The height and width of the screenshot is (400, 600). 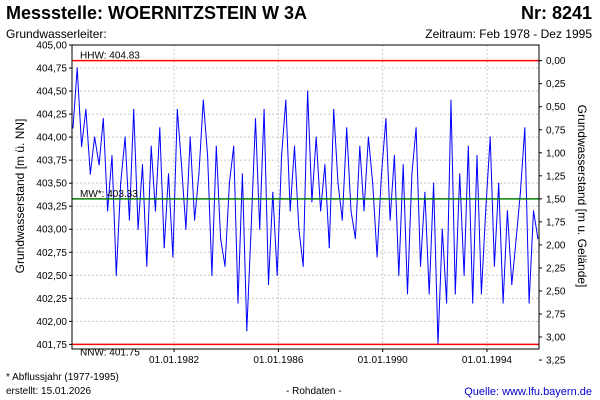 What do you see at coordinates (556, 13) in the screenshot?
I see `station-number: Nr: 8241` at bounding box center [556, 13].